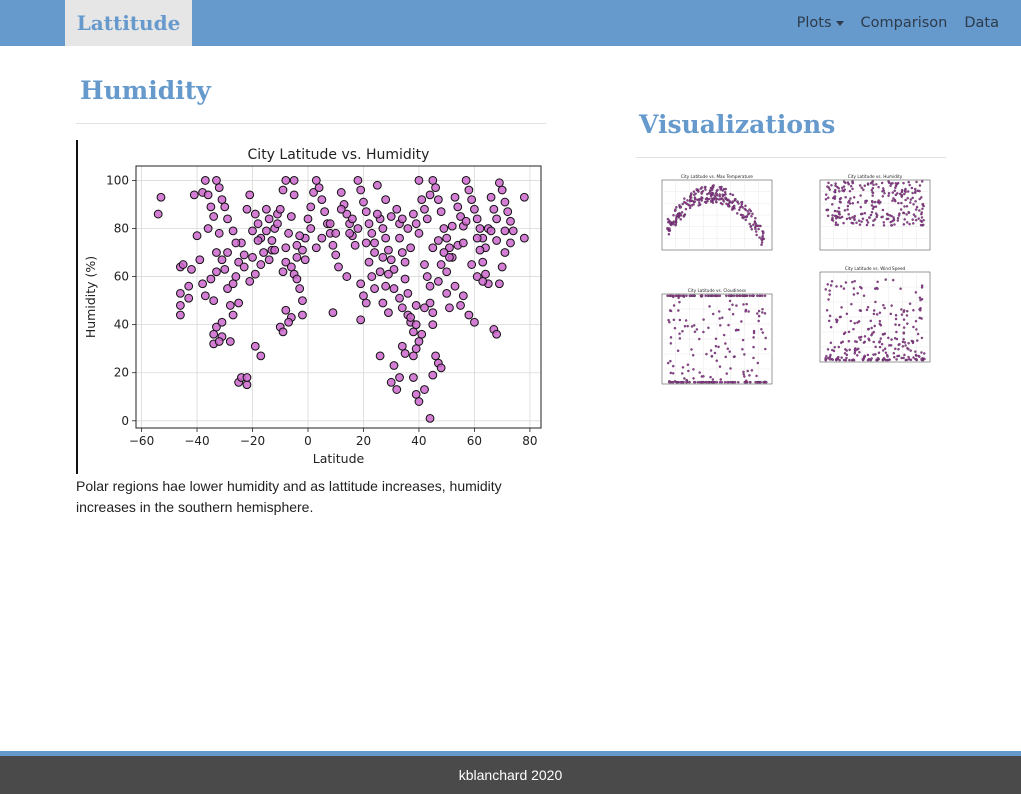 The width and height of the screenshot is (1021, 794). I want to click on thumbnail-max-temperature: City Latitude vs. Max Temperature, so click(713, 218).